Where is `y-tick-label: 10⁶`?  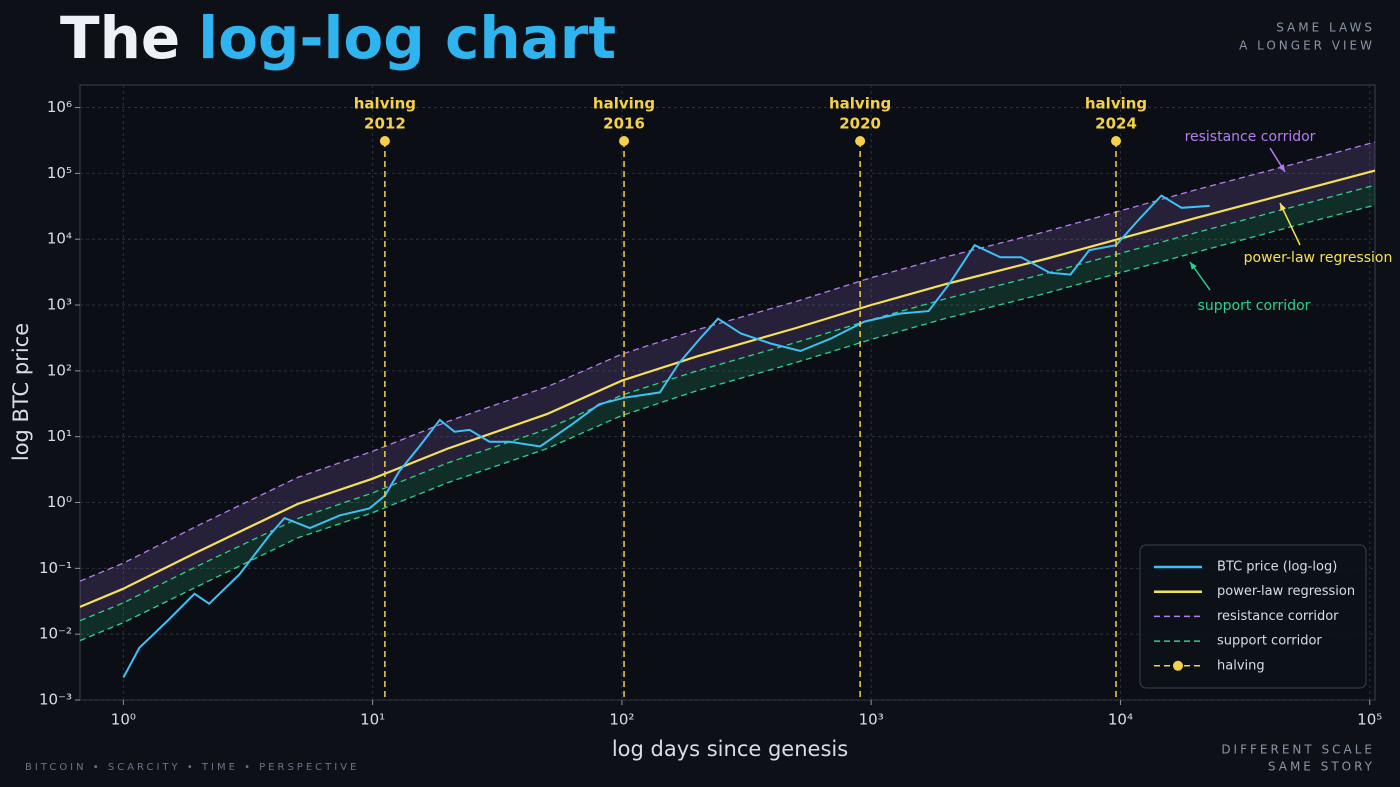
y-tick-label: 10⁶ is located at coordinates (59, 107).